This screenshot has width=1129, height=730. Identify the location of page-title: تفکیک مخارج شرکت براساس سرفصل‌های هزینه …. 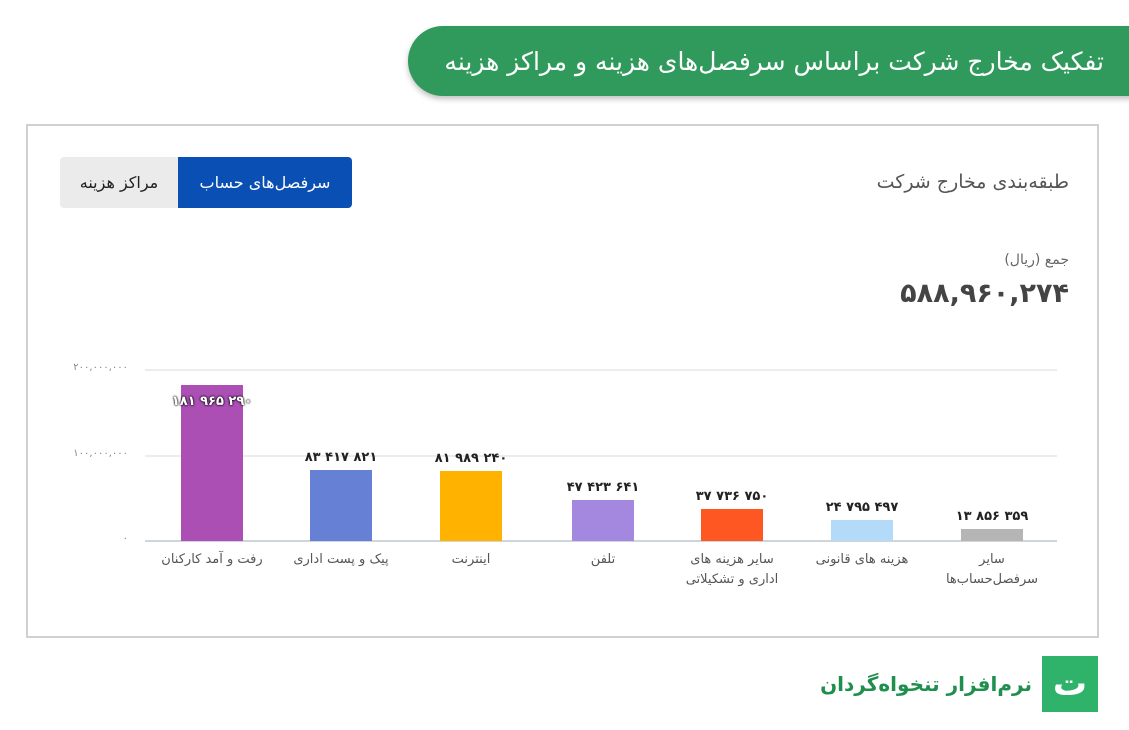
(774, 61).